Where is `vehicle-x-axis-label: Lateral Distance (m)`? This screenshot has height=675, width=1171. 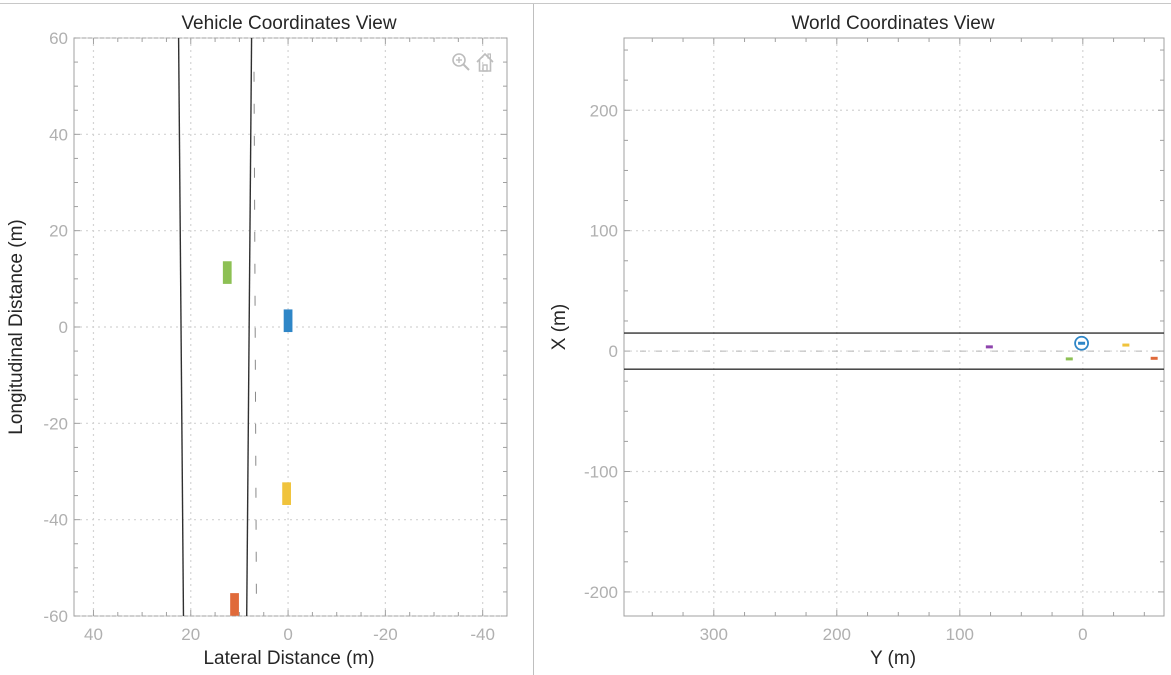 vehicle-x-axis-label: Lateral Distance (m) is located at coordinates (288, 658).